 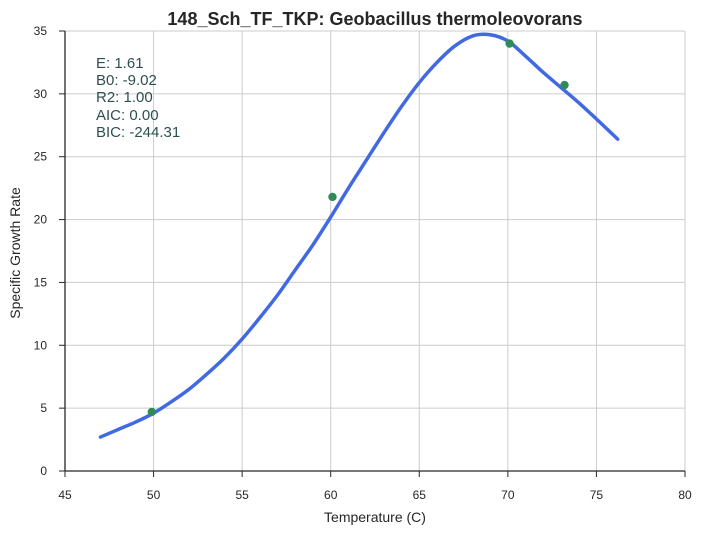 I want to click on y-tick-label: 25, so click(x=41, y=157).